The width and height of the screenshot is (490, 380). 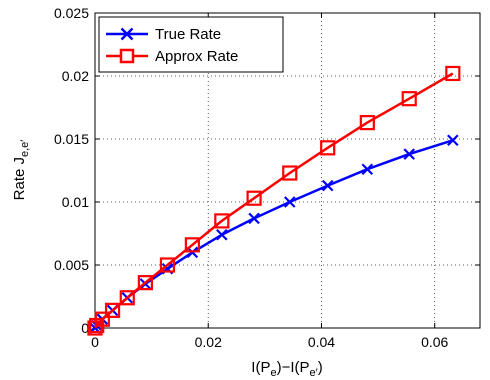 I want to click on x-tick-label: 0.06, so click(x=434, y=342).